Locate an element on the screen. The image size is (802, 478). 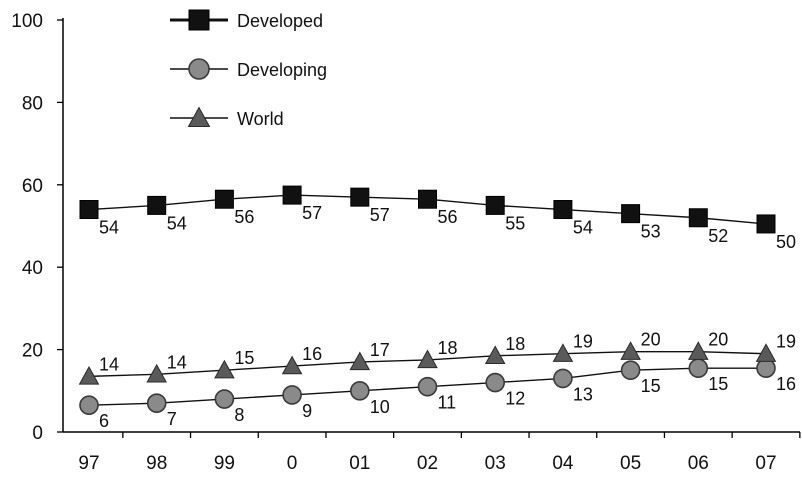
x-tick-label: 03 is located at coordinates (495, 463).